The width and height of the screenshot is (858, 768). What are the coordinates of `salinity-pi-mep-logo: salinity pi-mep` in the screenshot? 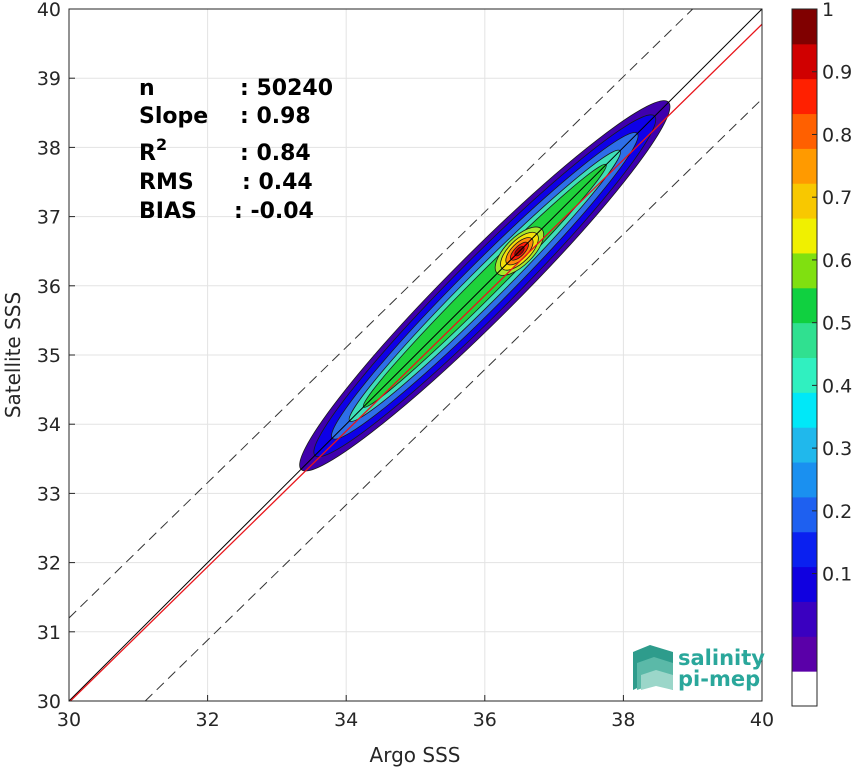 It's located at (699, 668).